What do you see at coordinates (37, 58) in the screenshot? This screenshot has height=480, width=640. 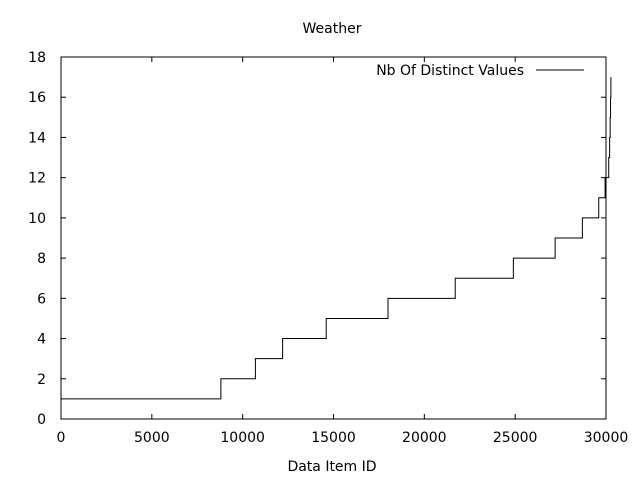 I see `y-tick-label: 18` at bounding box center [37, 58].